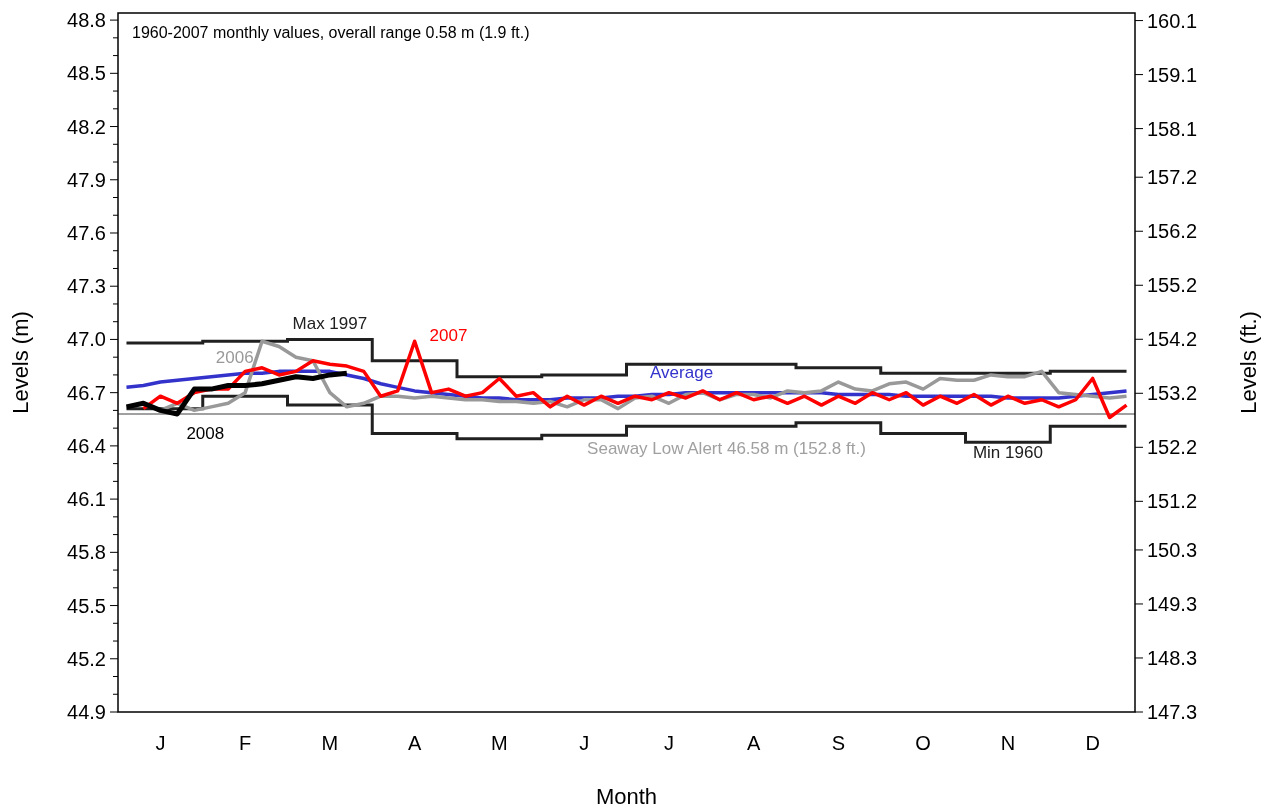 The height and width of the screenshot is (808, 1272). What do you see at coordinates (1172, 128) in the screenshot?
I see `y2-tick-label: 158.1` at bounding box center [1172, 128].